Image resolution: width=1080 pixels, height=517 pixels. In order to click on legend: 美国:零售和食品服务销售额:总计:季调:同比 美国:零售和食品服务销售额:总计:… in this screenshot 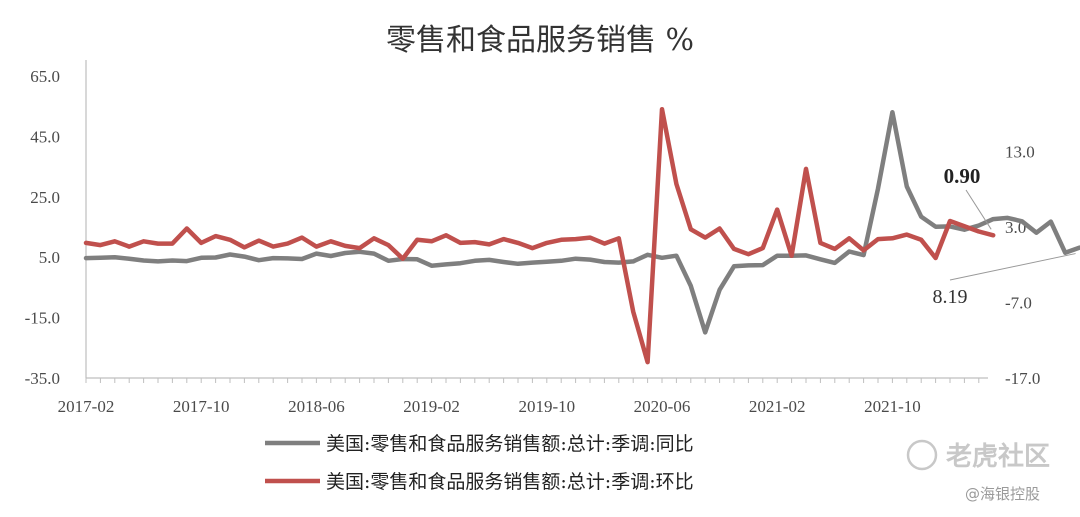, I will do `click(479, 463)`.